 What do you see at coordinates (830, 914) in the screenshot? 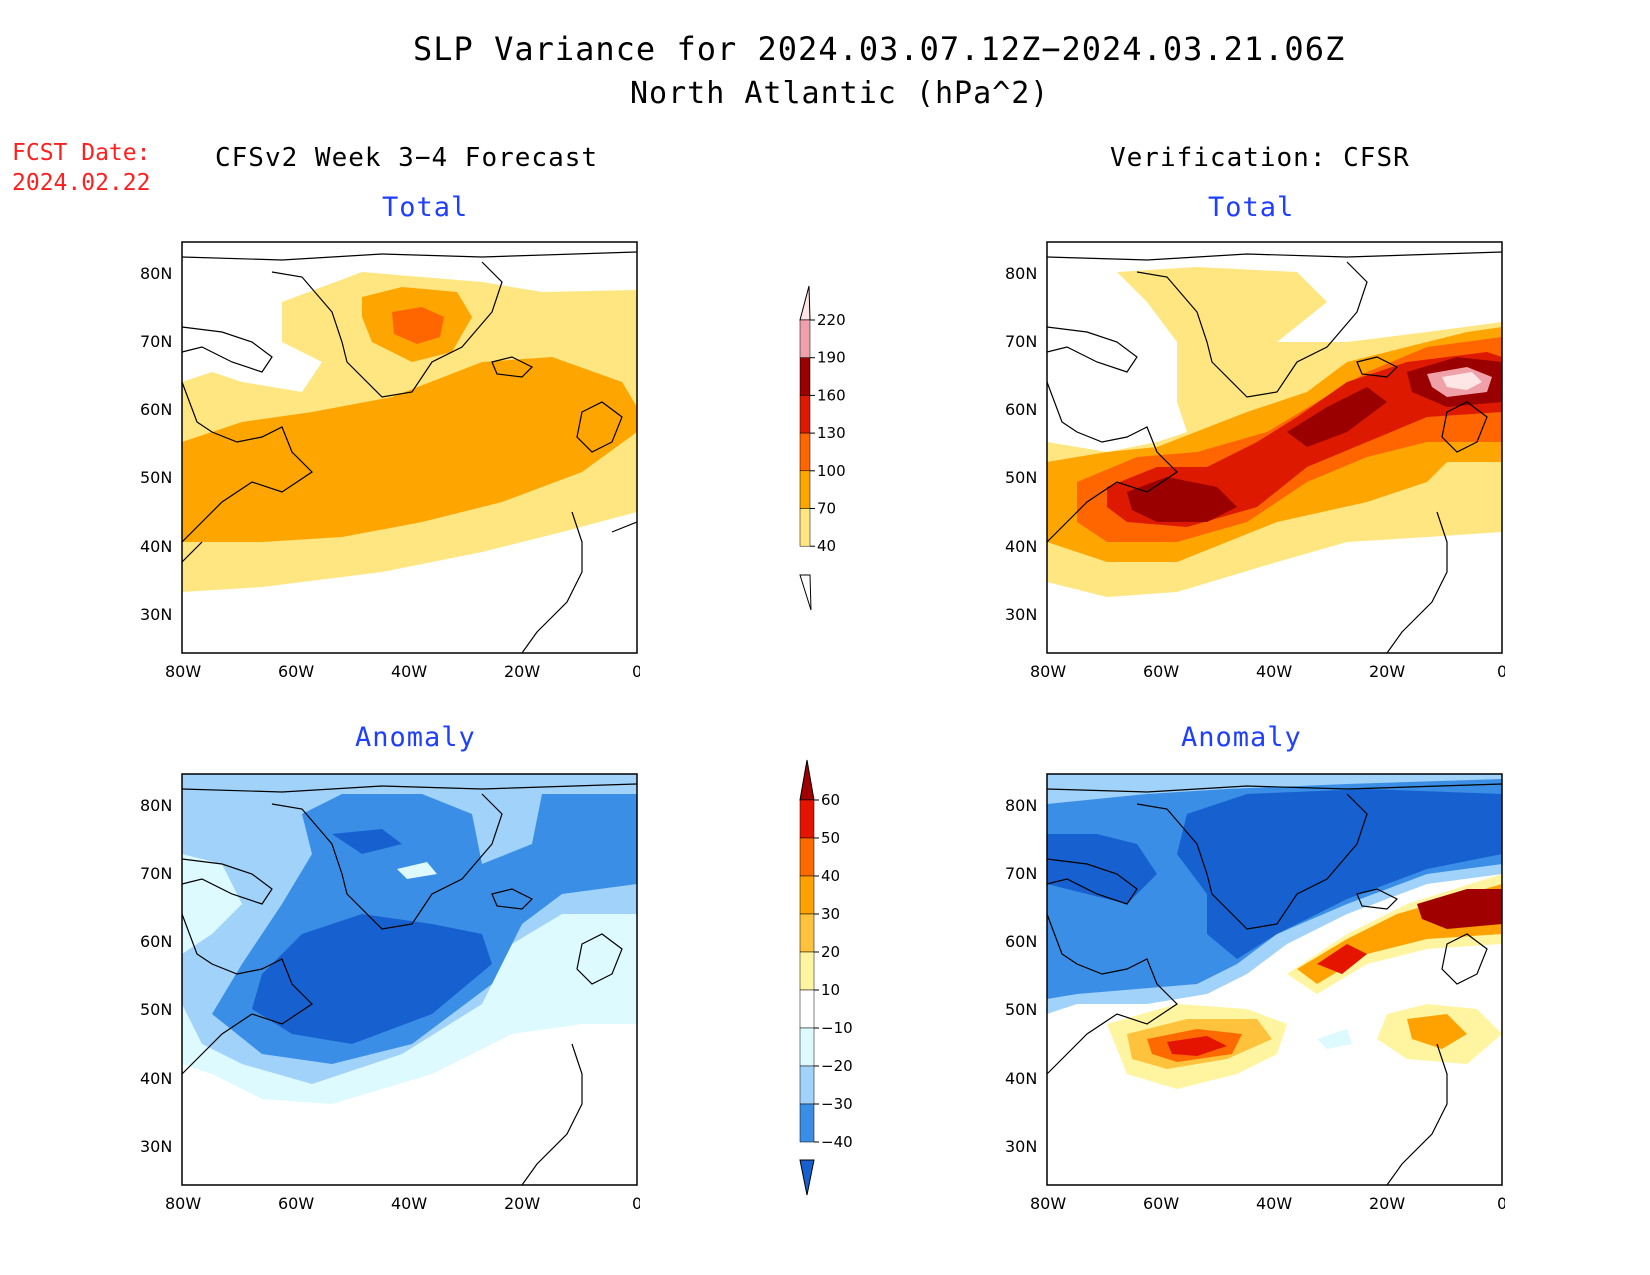
I see `colorbar-label: 30` at bounding box center [830, 914].